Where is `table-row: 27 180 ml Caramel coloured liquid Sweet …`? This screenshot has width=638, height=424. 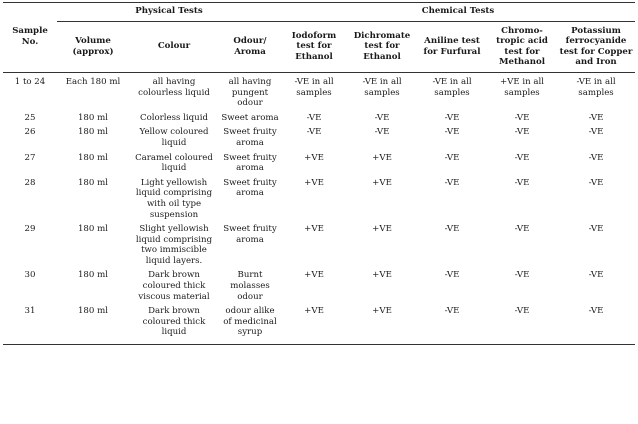 table-row: 27 180 ml Caramel coloured liquid Sweet … is located at coordinates (319, 161).